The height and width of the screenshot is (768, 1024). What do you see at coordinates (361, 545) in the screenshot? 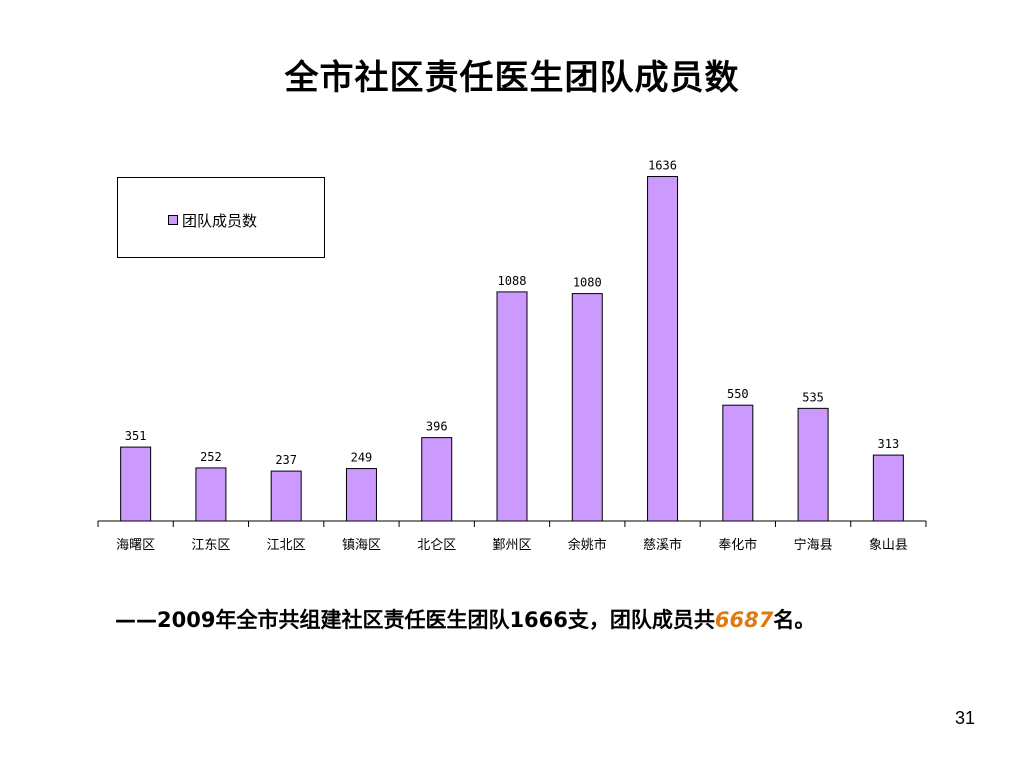
I see `x-tick-label: 镇海区` at bounding box center [361, 545].